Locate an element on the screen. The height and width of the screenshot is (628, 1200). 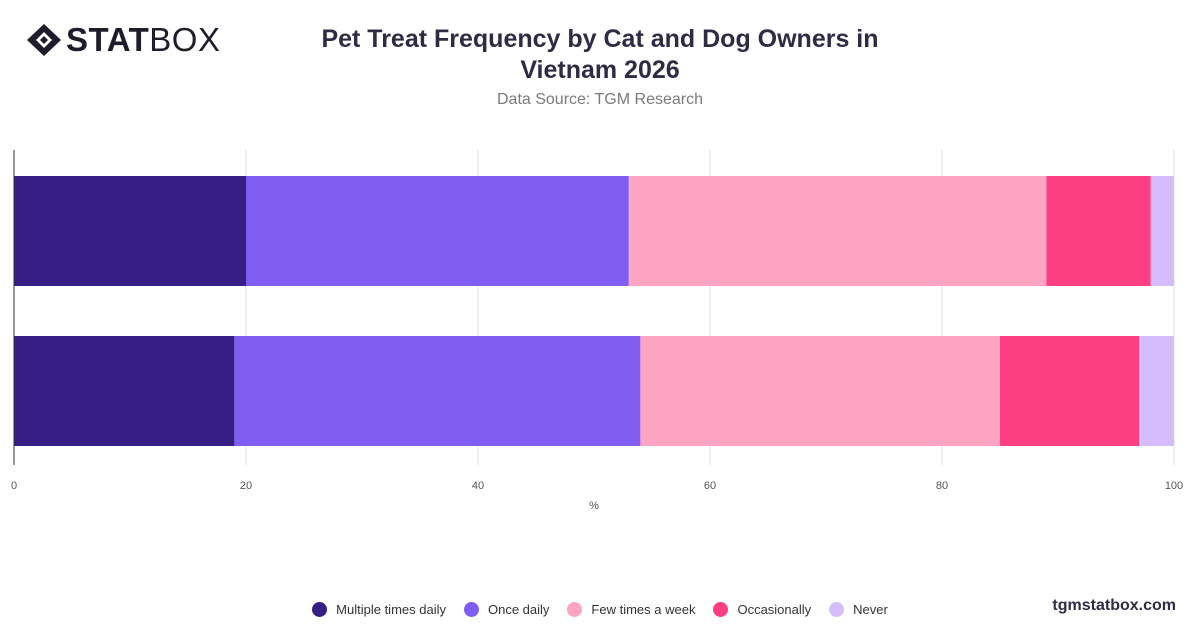
logo: STATBOX is located at coordinates (123, 40).